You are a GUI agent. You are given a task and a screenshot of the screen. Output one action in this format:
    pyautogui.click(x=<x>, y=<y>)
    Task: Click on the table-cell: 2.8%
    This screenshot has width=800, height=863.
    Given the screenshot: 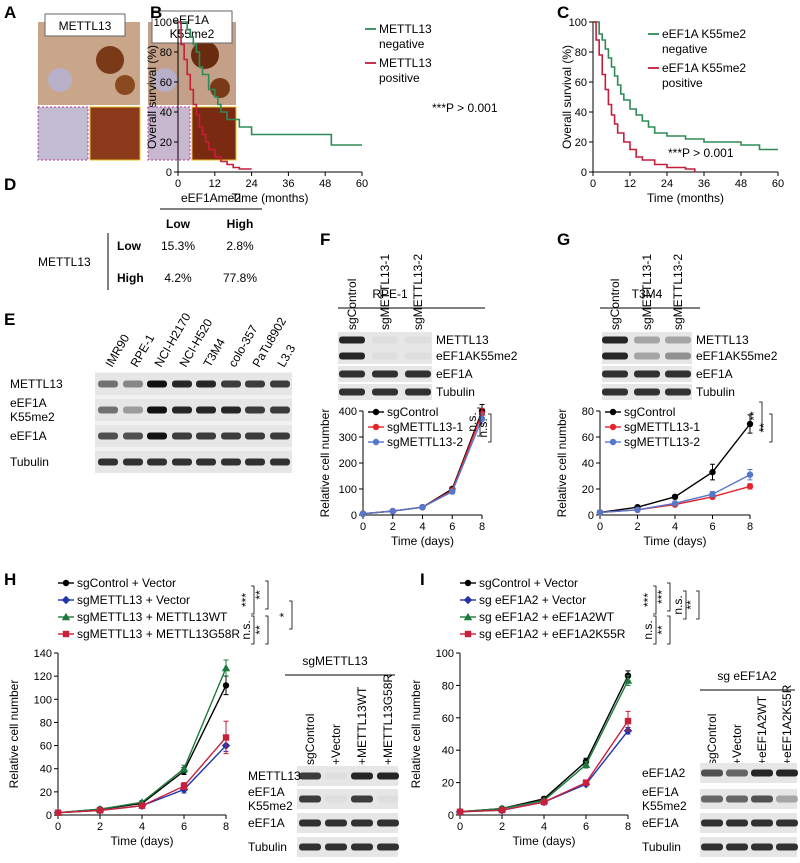 What is the action you would take?
    pyautogui.click(x=240, y=246)
    